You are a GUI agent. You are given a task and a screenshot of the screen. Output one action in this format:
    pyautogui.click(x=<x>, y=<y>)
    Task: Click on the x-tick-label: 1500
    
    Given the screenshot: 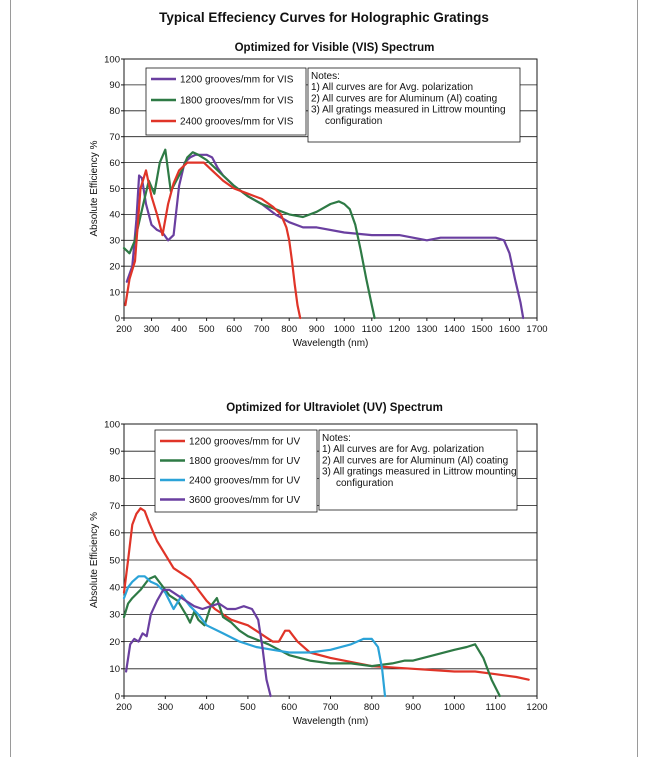 What is the action you would take?
    pyautogui.click(x=481, y=329)
    